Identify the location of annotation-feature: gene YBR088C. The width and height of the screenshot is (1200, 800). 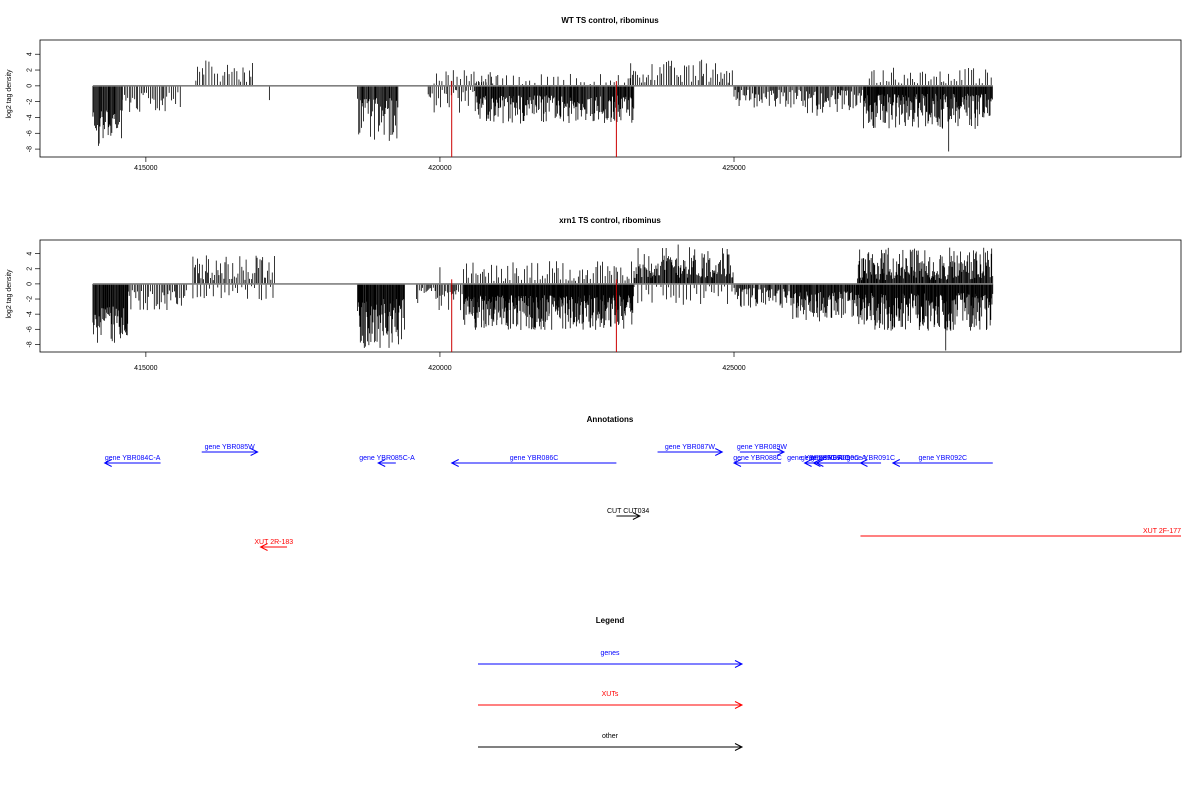
(757, 461).